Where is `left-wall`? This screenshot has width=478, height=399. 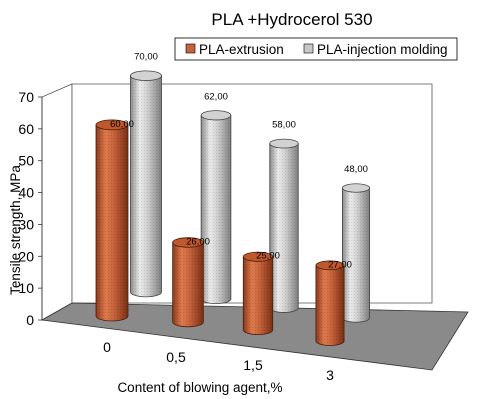 left-wall is located at coordinates (57, 202).